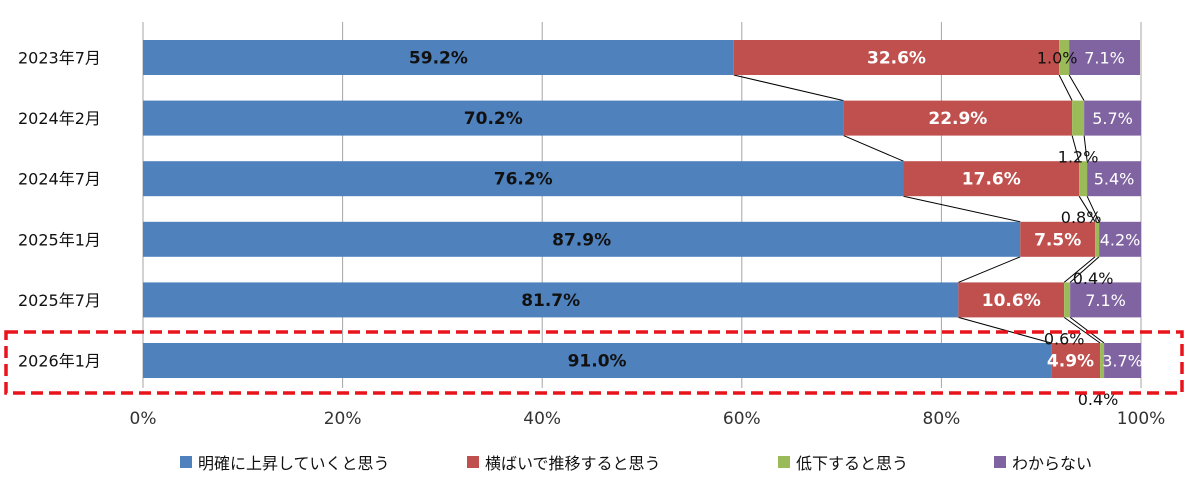 The height and width of the screenshot is (486, 1200). Describe the element at coordinates (59, 361) in the screenshot. I see `category-label: 2026年1月` at that location.